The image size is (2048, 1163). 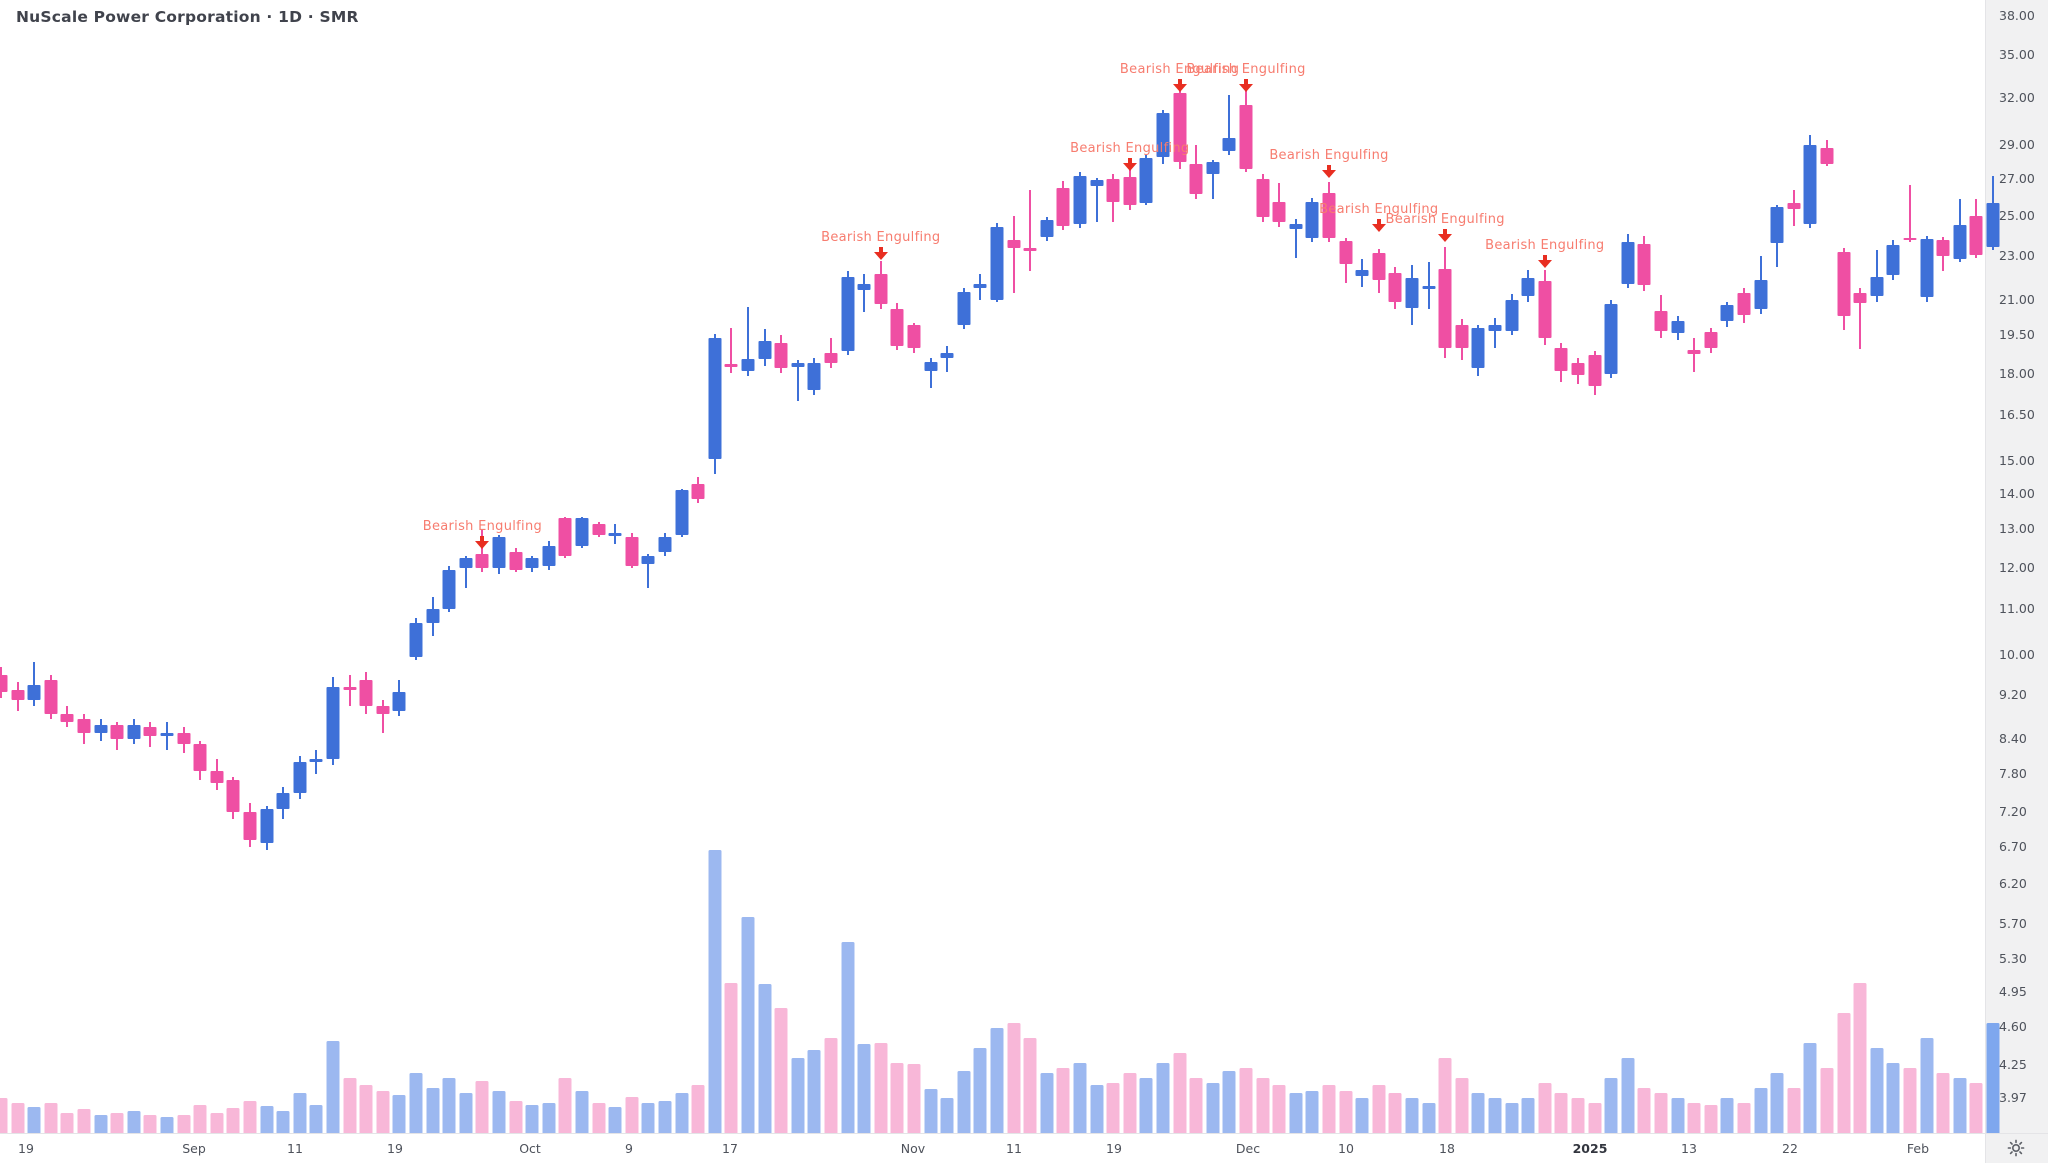 What do you see at coordinates (2017, 655) in the screenshot?
I see `price-axis-label: 10.00` at bounding box center [2017, 655].